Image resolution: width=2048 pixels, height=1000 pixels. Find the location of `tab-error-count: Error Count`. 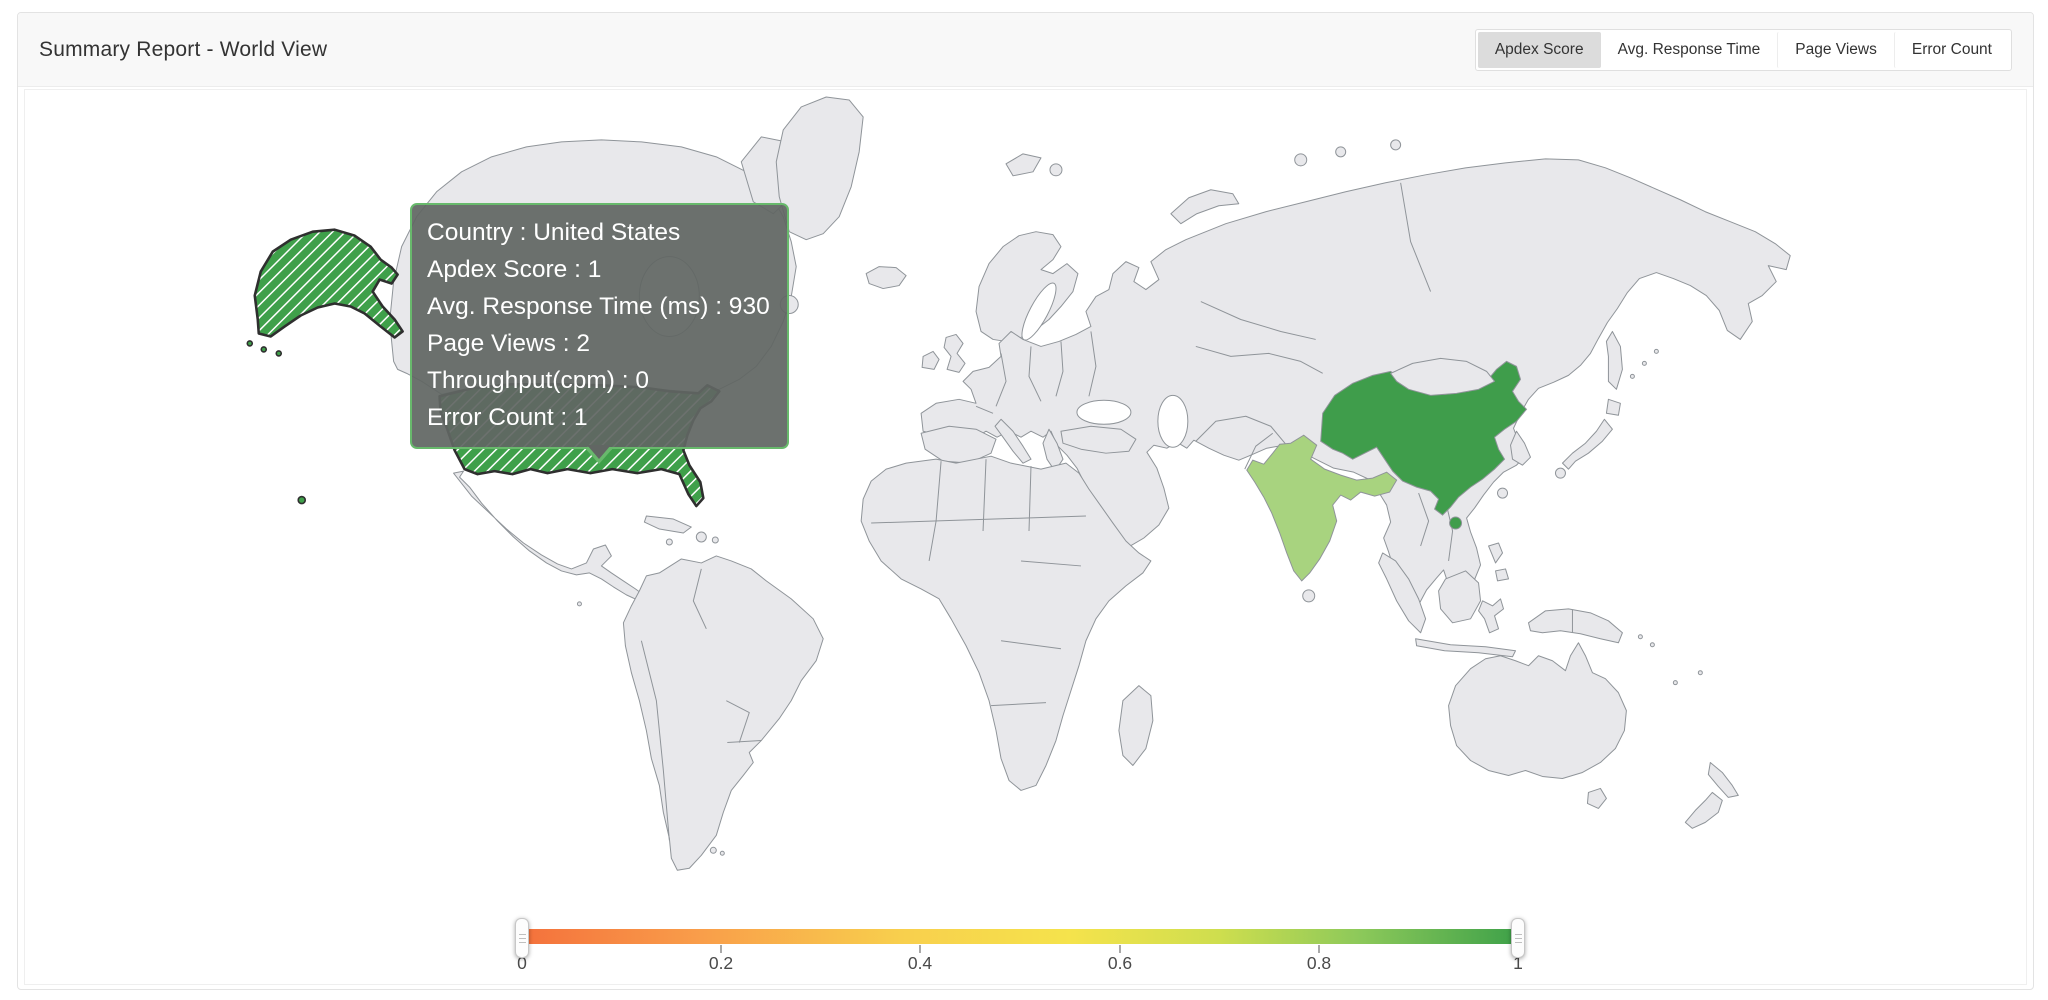

tab-error-count: Error Count is located at coordinates (1951, 49).